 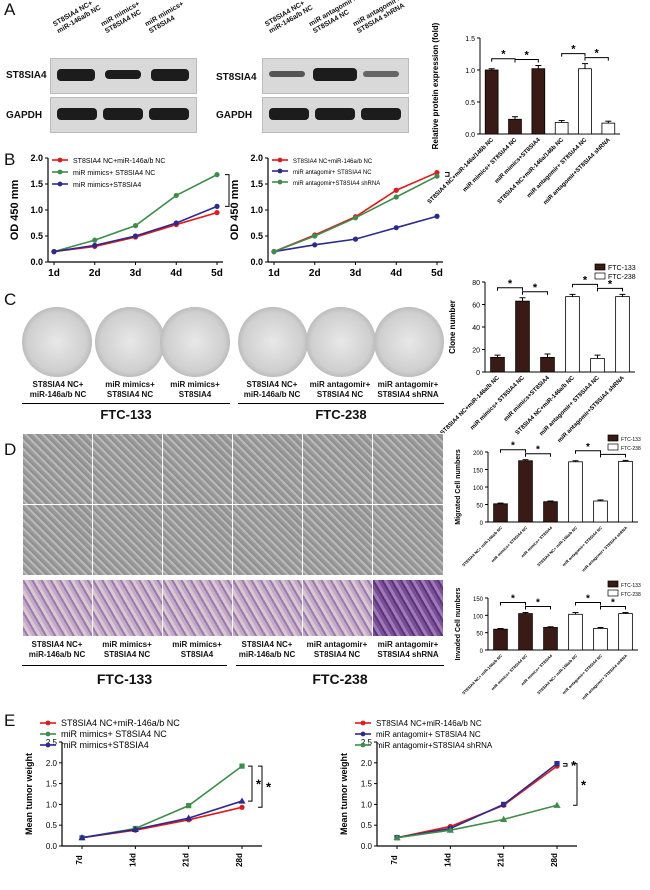 I want to click on d-caption-5: miR antagomir+ ST8SIA4 NC, so click(x=337, y=649).